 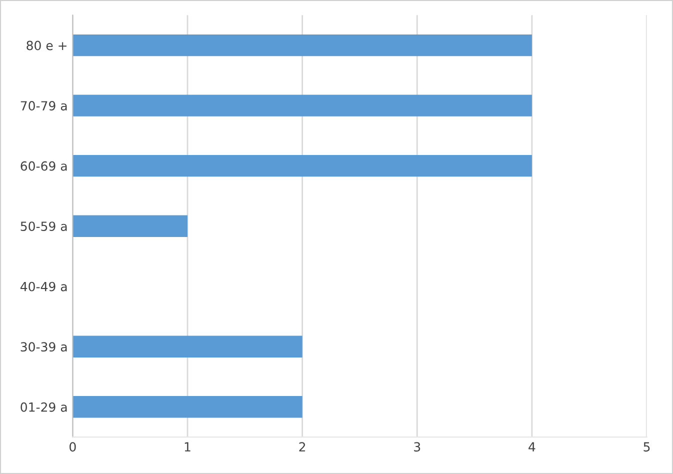 I want to click on y-tick-label: 30-39 a, so click(x=43, y=347).